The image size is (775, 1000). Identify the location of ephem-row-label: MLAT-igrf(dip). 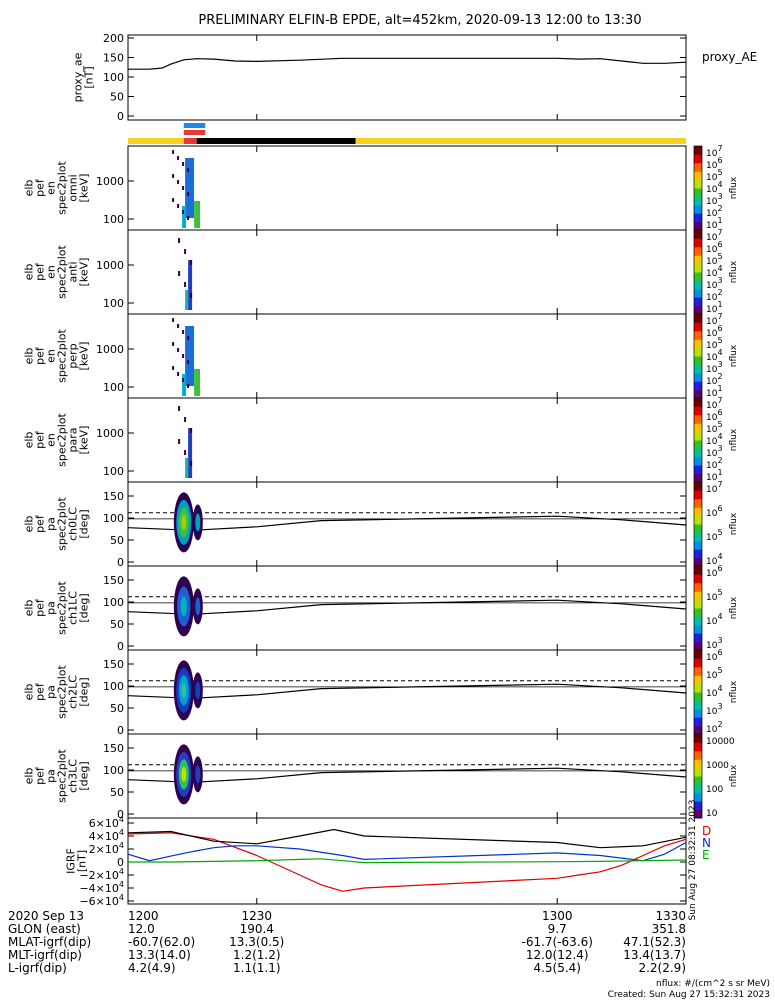
(49, 942).